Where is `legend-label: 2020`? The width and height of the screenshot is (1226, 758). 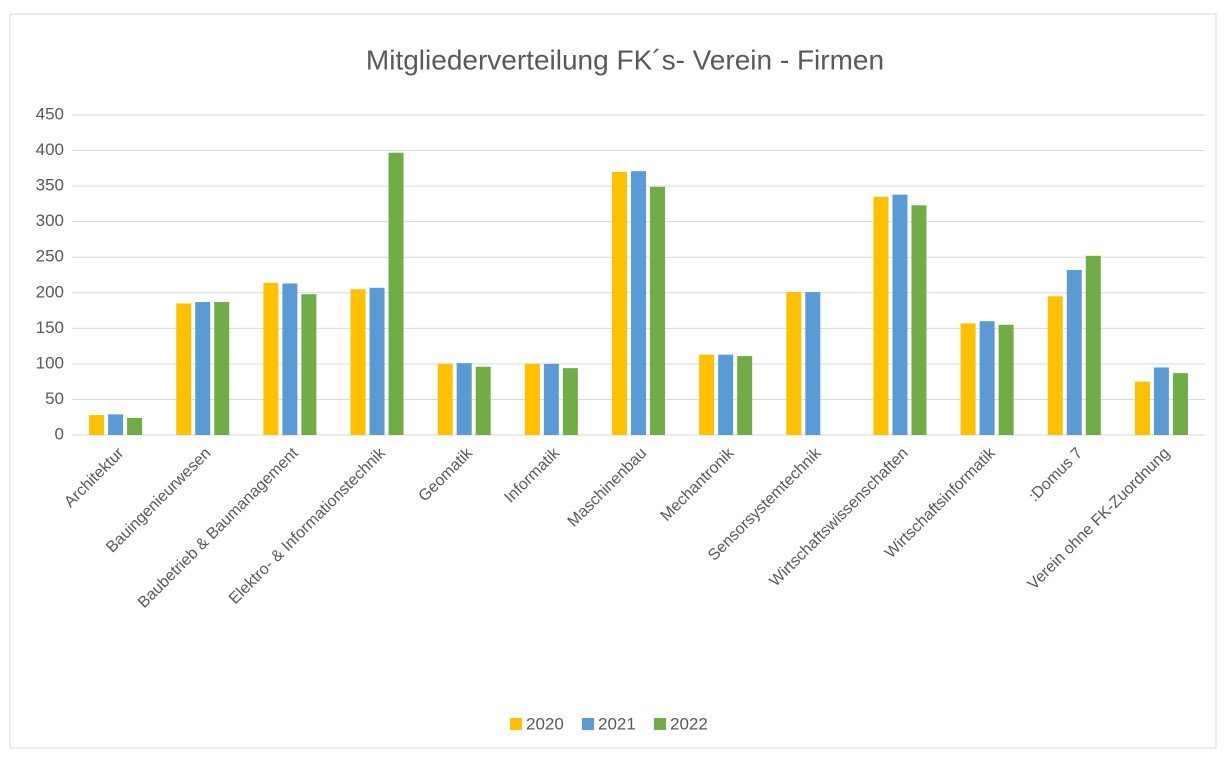 legend-label: 2020 is located at coordinates (545, 723).